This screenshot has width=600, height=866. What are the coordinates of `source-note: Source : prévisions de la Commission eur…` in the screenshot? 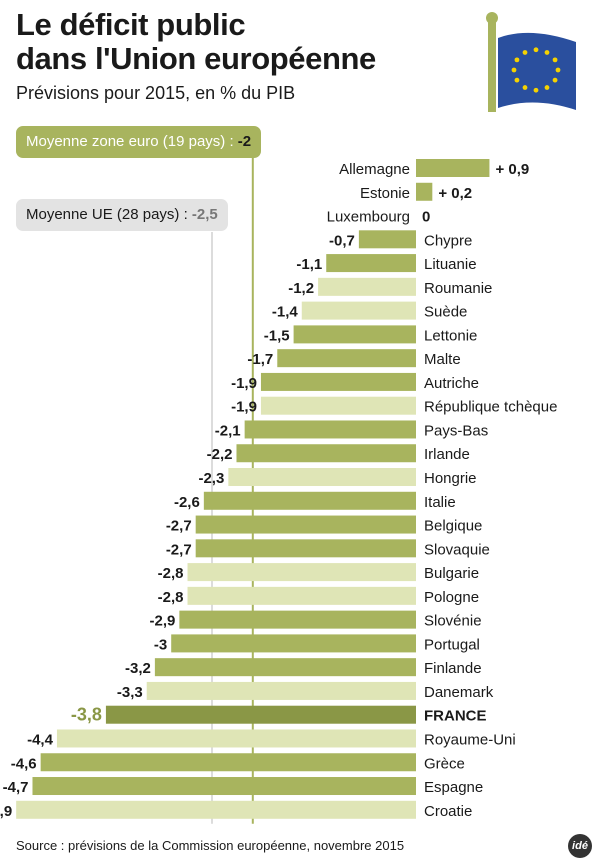 It's located at (210, 845).